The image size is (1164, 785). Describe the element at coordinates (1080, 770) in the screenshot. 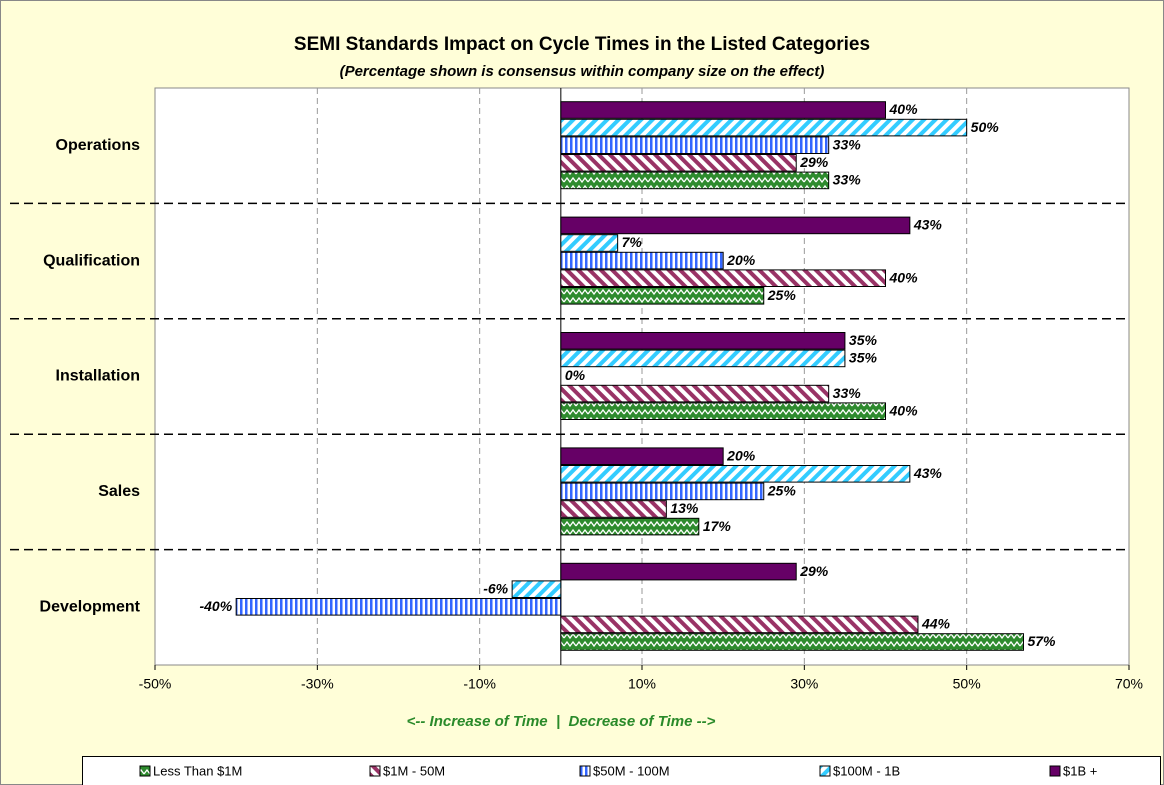

I see `legend-label: $1B +` at that location.